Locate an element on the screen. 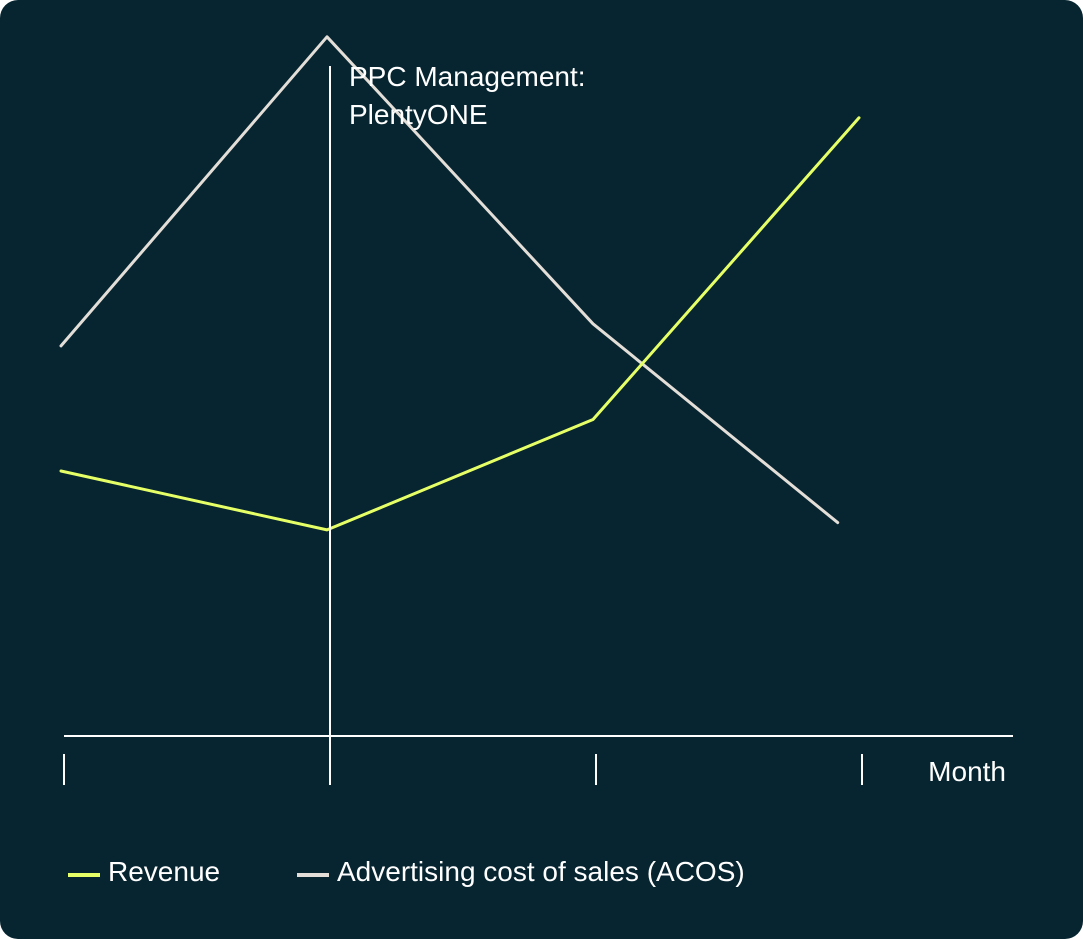  x-axis-label: Month is located at coordinates (967, 771).